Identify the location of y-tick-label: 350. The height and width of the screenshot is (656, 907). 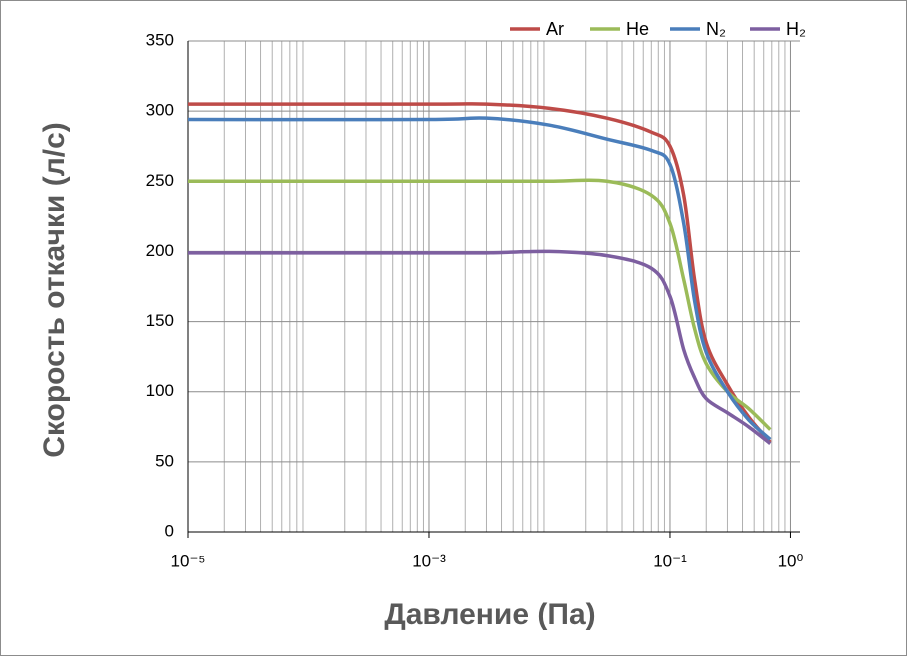
(160, 39).